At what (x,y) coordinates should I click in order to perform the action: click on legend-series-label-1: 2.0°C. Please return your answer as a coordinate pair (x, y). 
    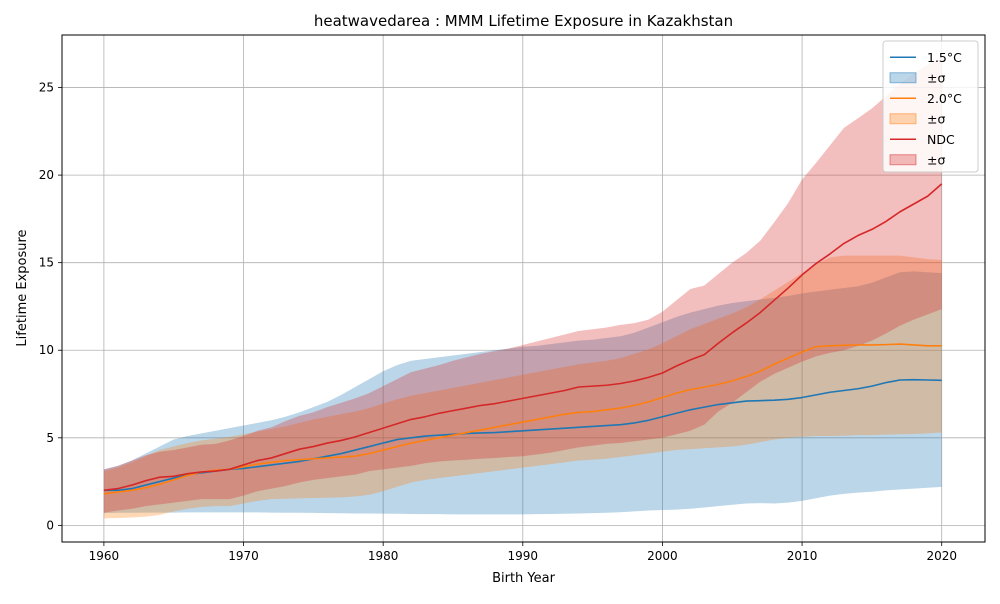
    Looking at the image, I should click on (944, 98).